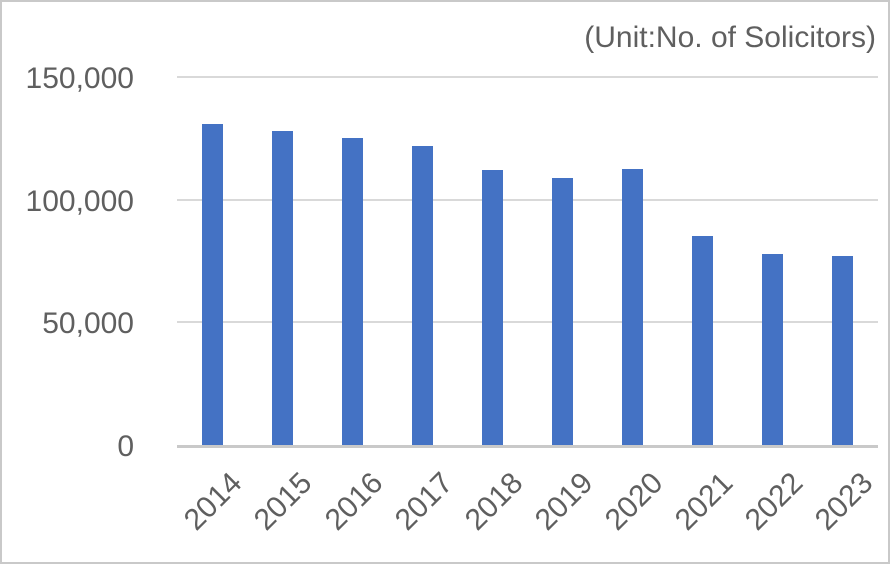 The image size is (890, 564). What do you see at coordinates (212, 284) in the screenshot?
I see `bar-2014` at bounding box center [212, 284].